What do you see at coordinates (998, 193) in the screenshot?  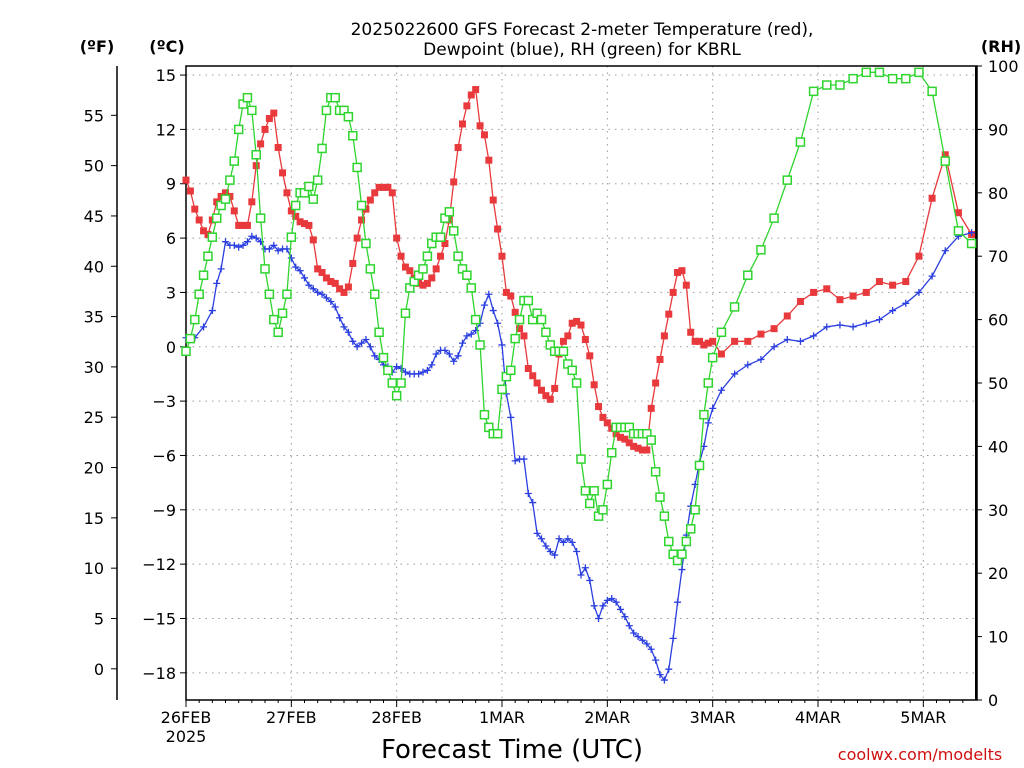 I see `y-tick-label-rh: 80` at bounding box center [998, 193].